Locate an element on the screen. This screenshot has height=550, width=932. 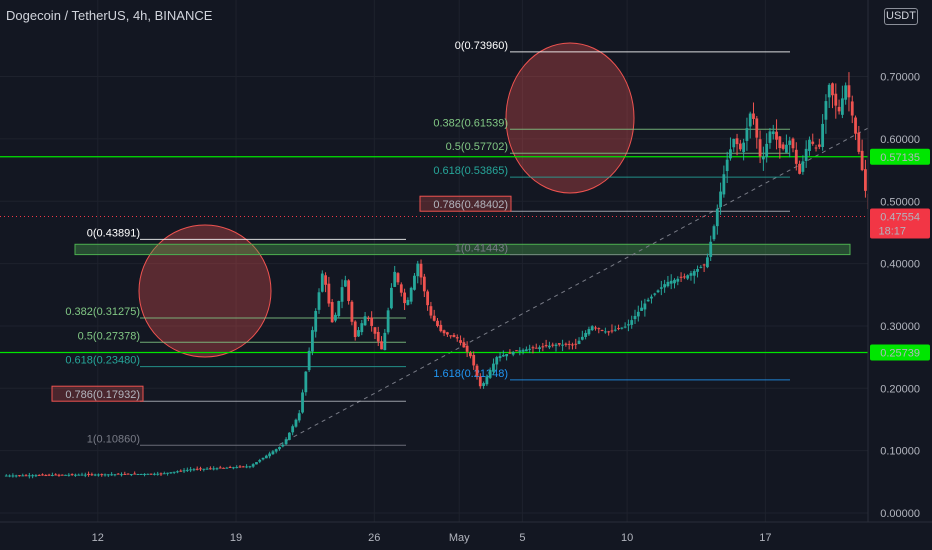
fib-level-label: 0.618(0.23480) is located at coordinates (102, 361).